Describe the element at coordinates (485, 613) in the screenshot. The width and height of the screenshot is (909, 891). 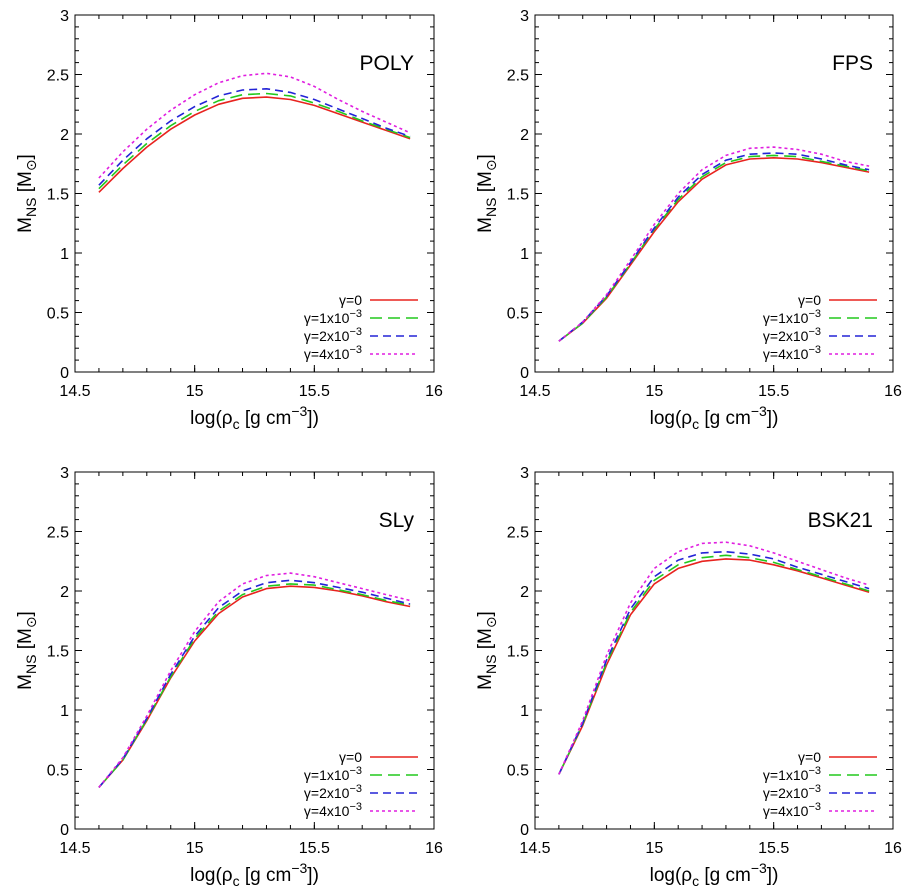
I see `y-label-part: ]` at that location.